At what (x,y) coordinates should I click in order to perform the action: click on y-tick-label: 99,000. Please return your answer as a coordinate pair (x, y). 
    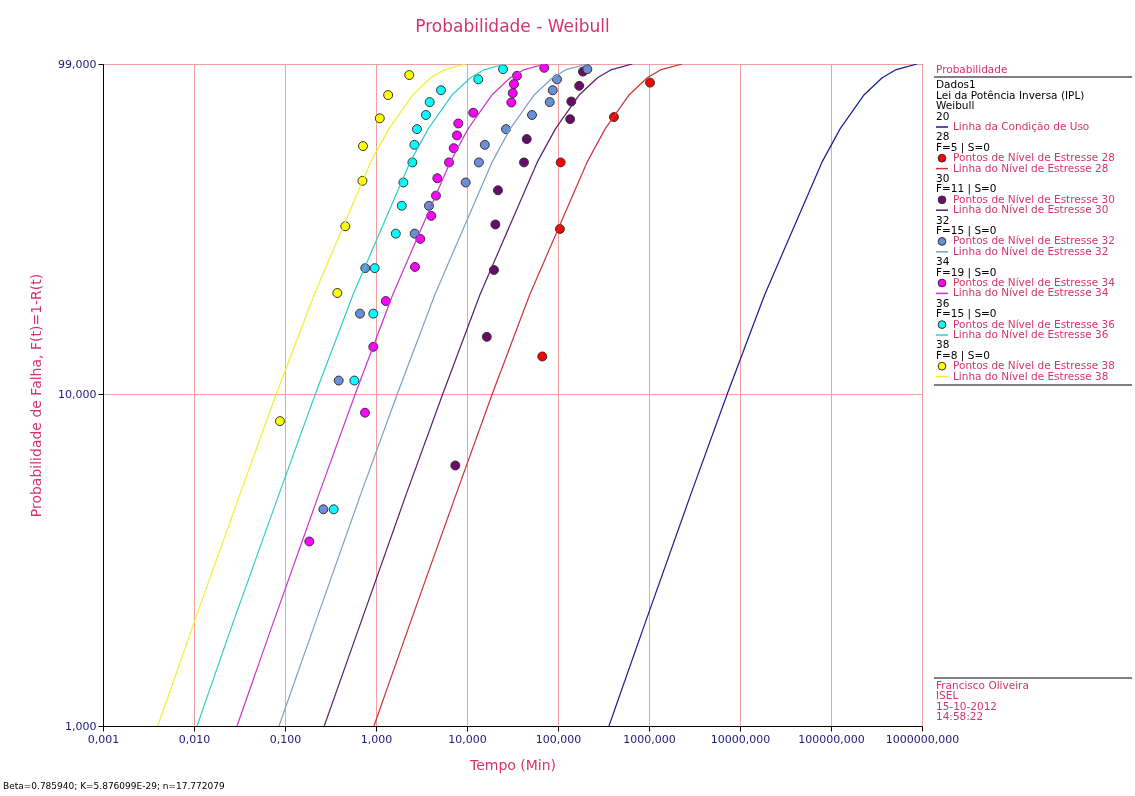
    Looking at the image, I should click on (77, 64).